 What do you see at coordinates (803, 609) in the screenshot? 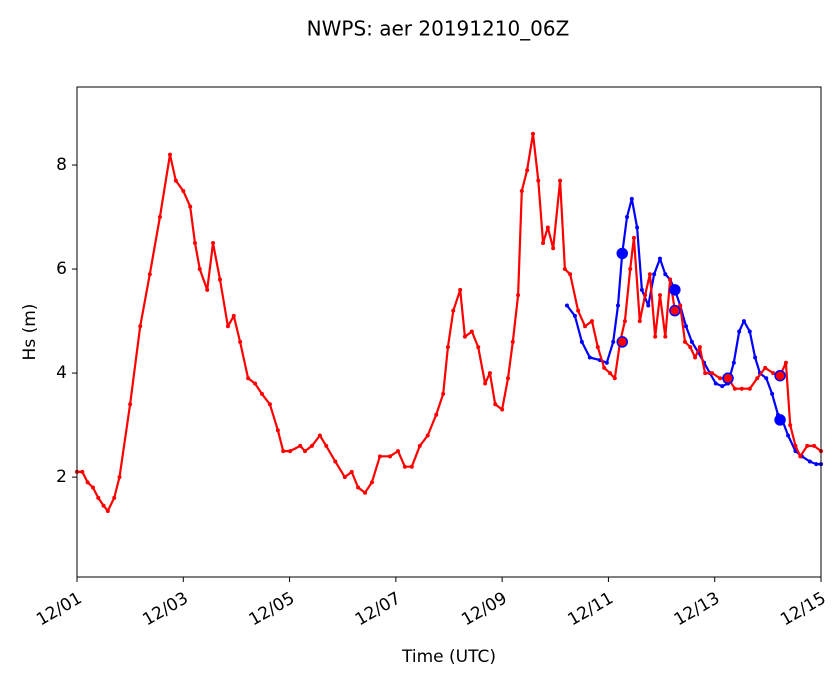
I see `x-tick-label: 12/15` at bounding box center [803, 609].